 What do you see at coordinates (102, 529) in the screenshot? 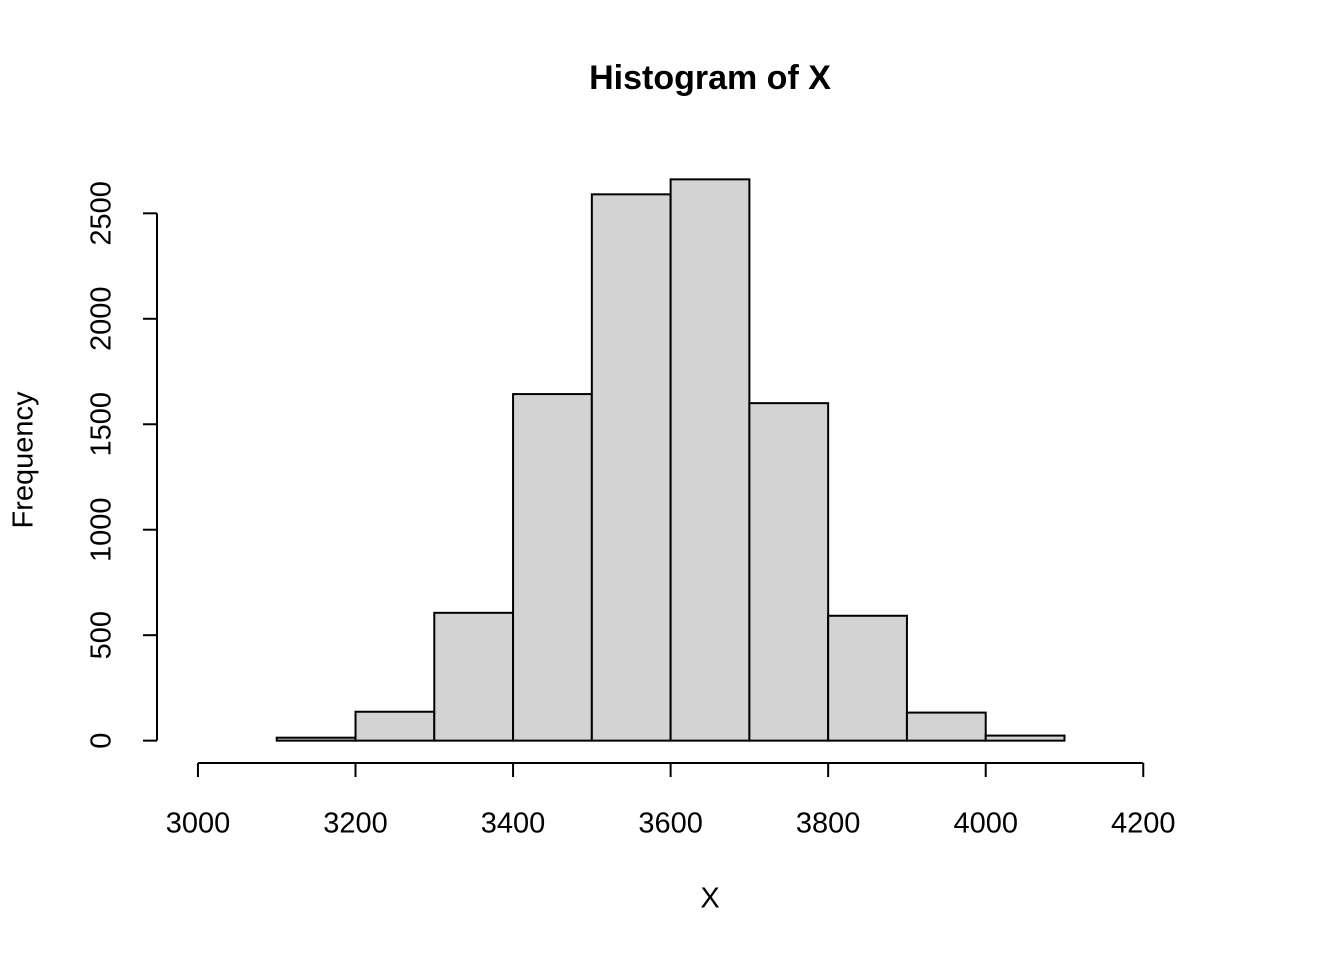
I see `y-tick-label: 1000` at bounding box center [102, 529].